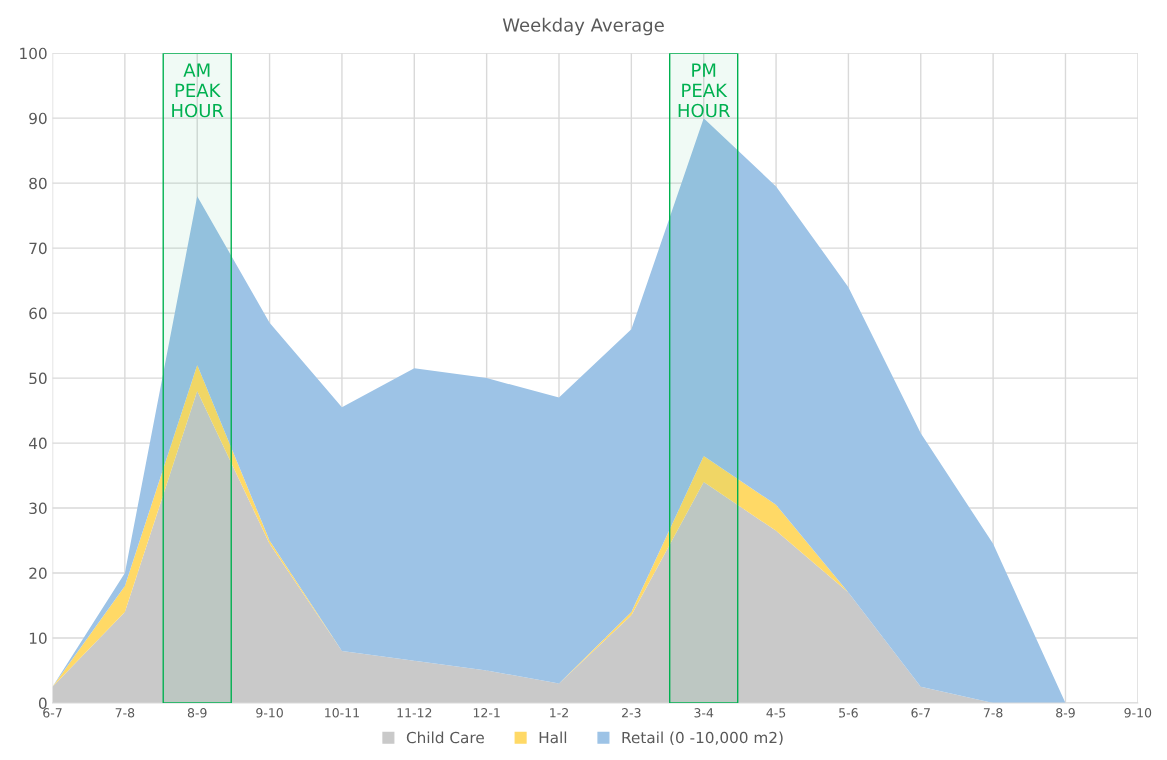  What do you see at coordinates (445, 737) in the screenshot?
I see `legend-label: Child Care` at bounding box center [445, 737].